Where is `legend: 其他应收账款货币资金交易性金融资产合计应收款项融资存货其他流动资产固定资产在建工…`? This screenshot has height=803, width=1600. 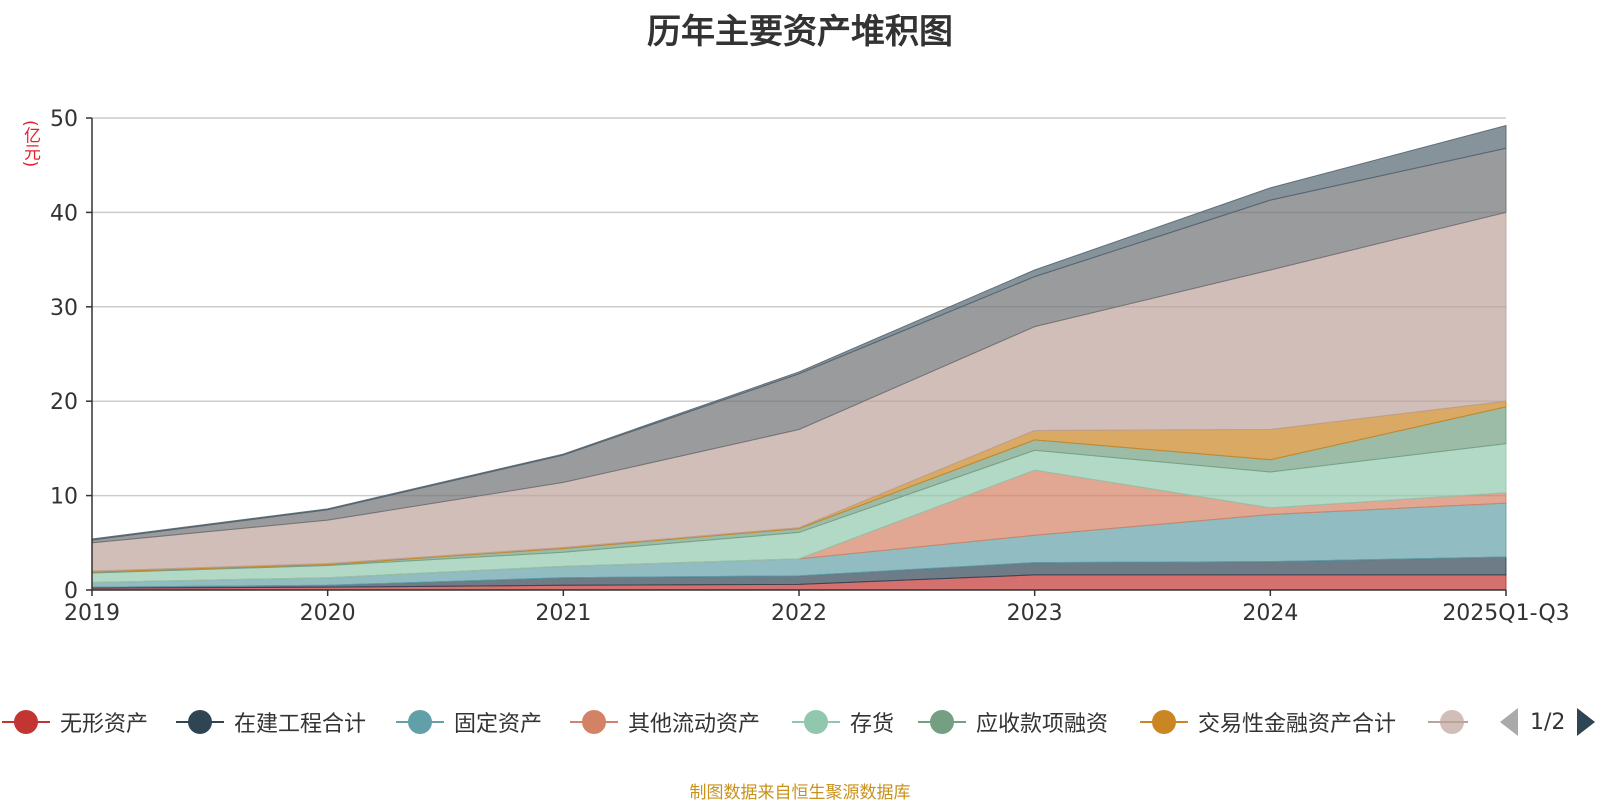
legend: 其他应收账款货币资金交易性金融资产合计应收款项融资存货其他流动资产固定资产在建工… is located at coordinates (800, 722).